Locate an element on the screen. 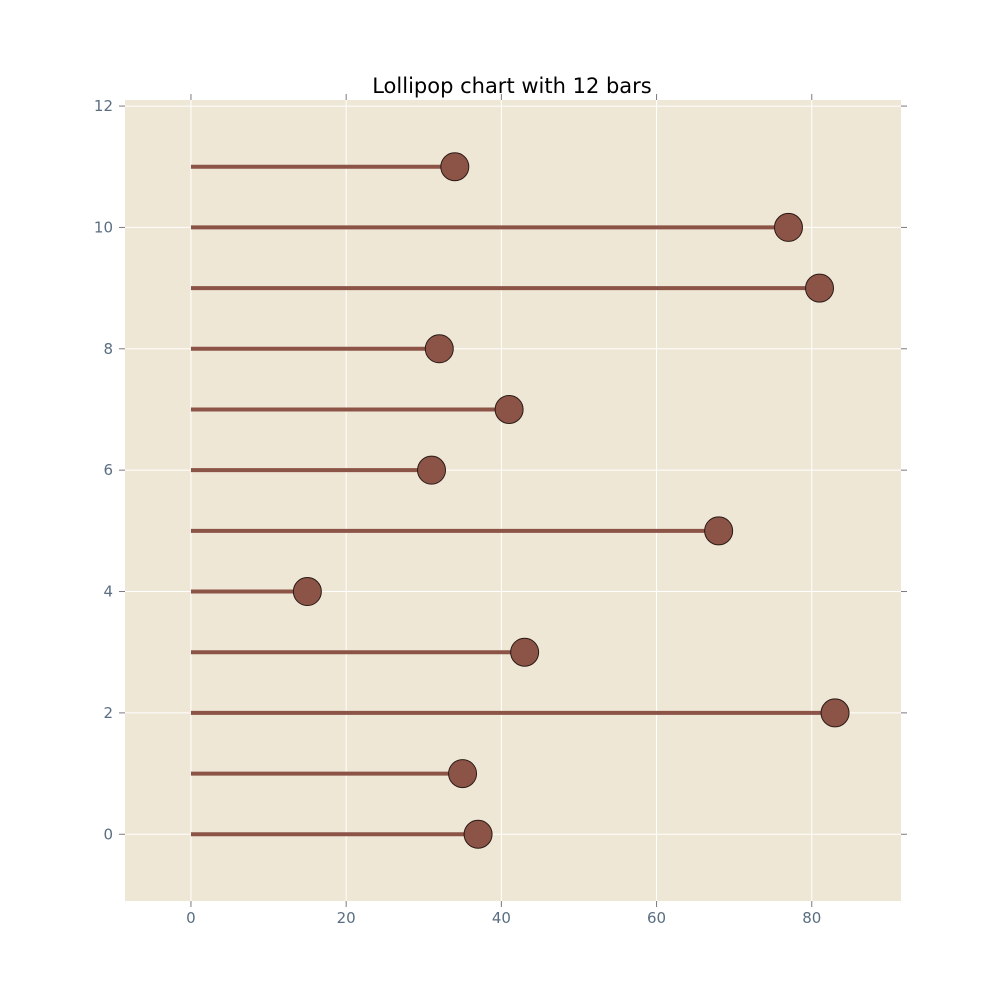  x-tick-label: 60 is located at coordinates (656, 918).